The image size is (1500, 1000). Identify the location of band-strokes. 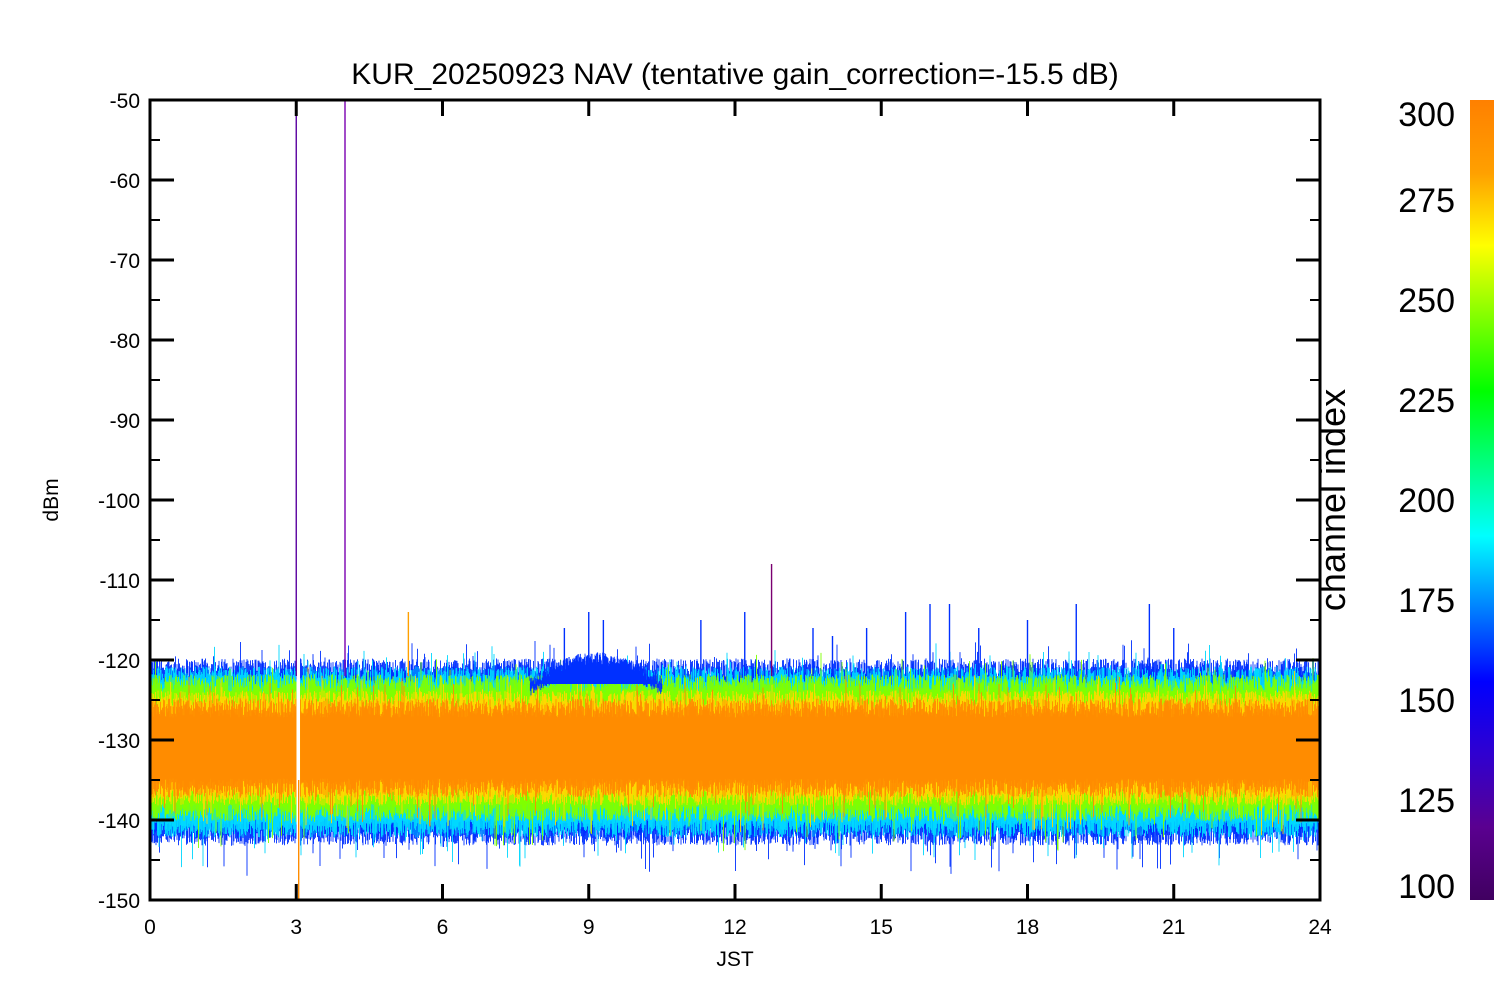
(735, 751).